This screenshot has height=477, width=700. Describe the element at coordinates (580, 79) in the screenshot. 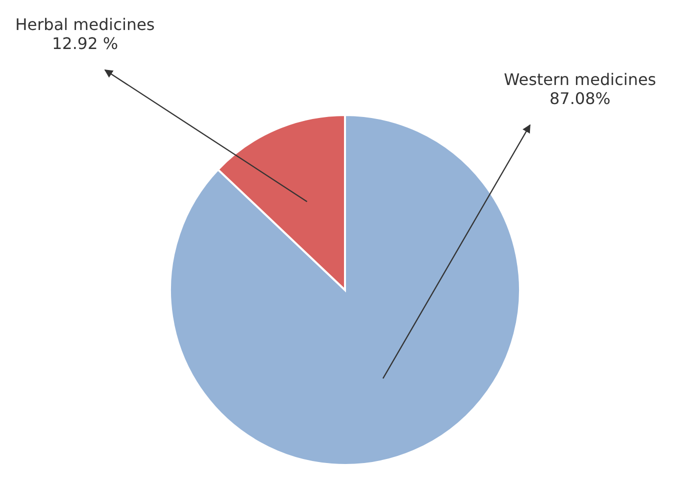

I see `slice-label: Western medicines` at that location.